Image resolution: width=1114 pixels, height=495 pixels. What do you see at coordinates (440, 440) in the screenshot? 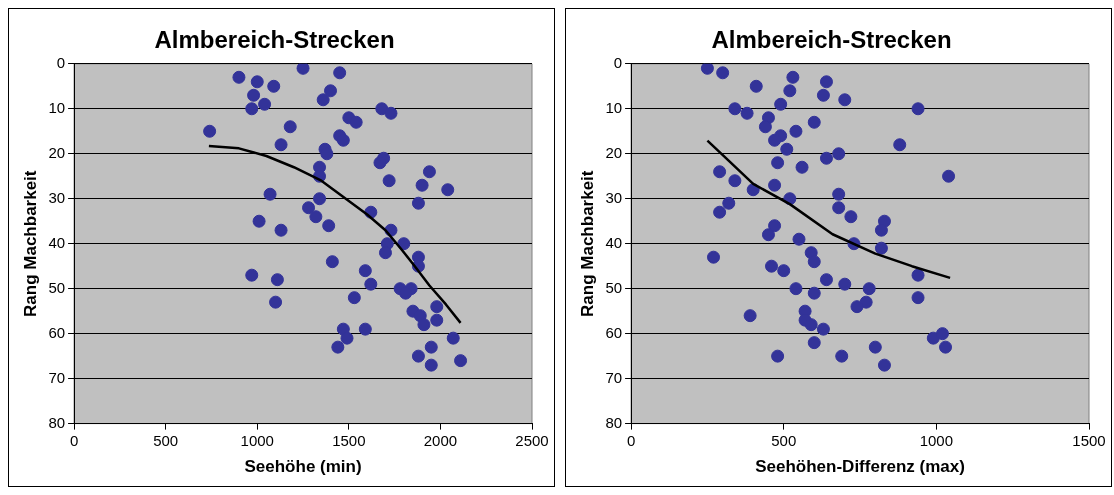
I see `x-tick-label: 2000` at bounding box center [440, 440].